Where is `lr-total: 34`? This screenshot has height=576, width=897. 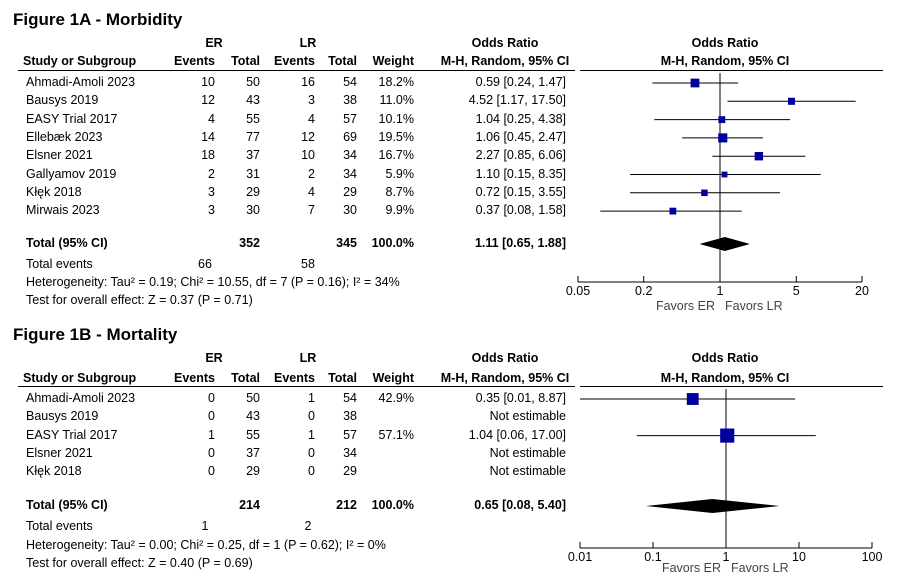 lr-total: 34 is located at coordinates (350, 173).